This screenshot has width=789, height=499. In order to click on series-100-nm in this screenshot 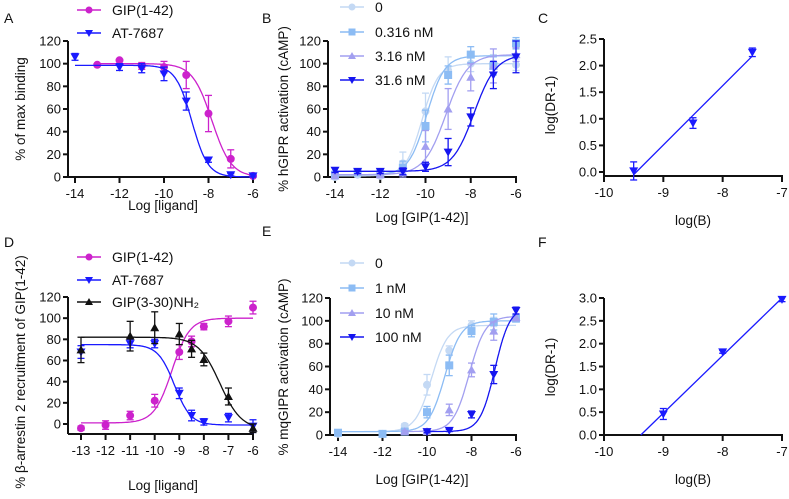, I will do `click(471, 371)`.